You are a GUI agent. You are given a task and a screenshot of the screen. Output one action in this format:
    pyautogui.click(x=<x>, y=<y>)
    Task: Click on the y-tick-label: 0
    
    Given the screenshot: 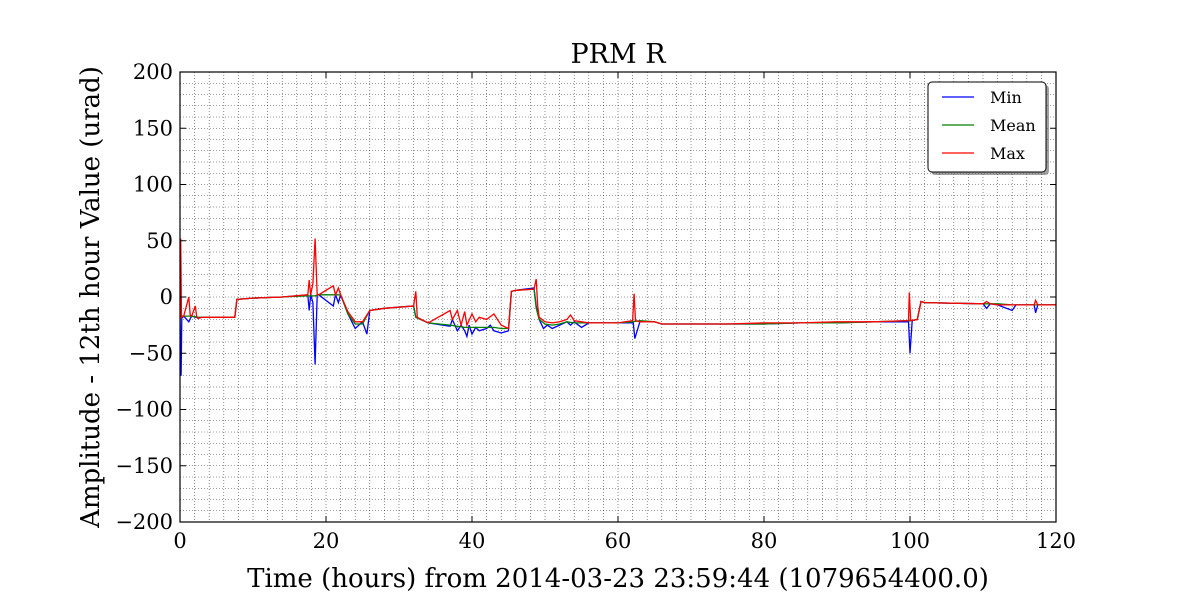 What is the action you would take?
    pyautogui.click(x=166, y=297)
    